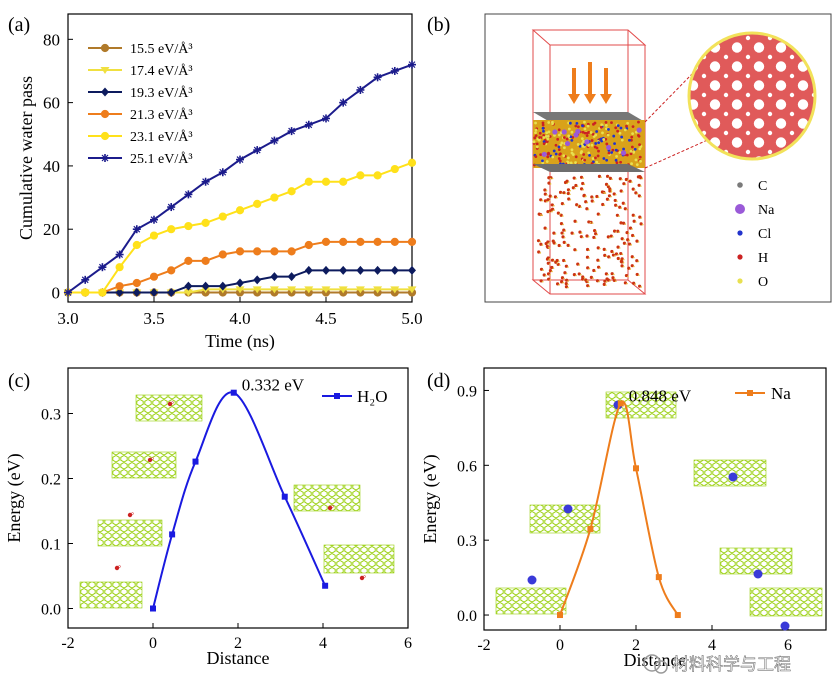  Describe the element at coordinates (467, 391) in the screenshot. I see `chart-d-ytick-label: 0.9` at that location.